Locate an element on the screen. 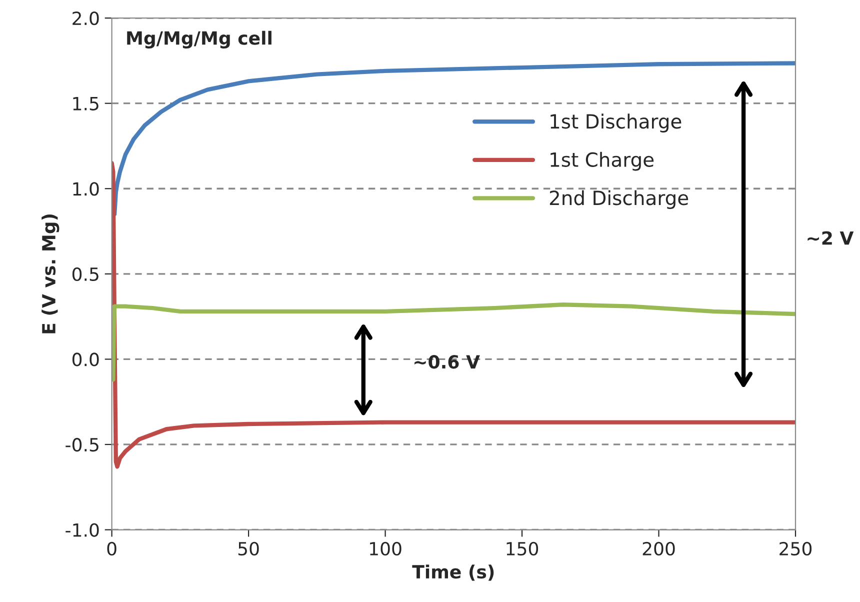 This screenshot has height=602, width=860. x-tick-label: 100 is located at coordinates (386, 549).